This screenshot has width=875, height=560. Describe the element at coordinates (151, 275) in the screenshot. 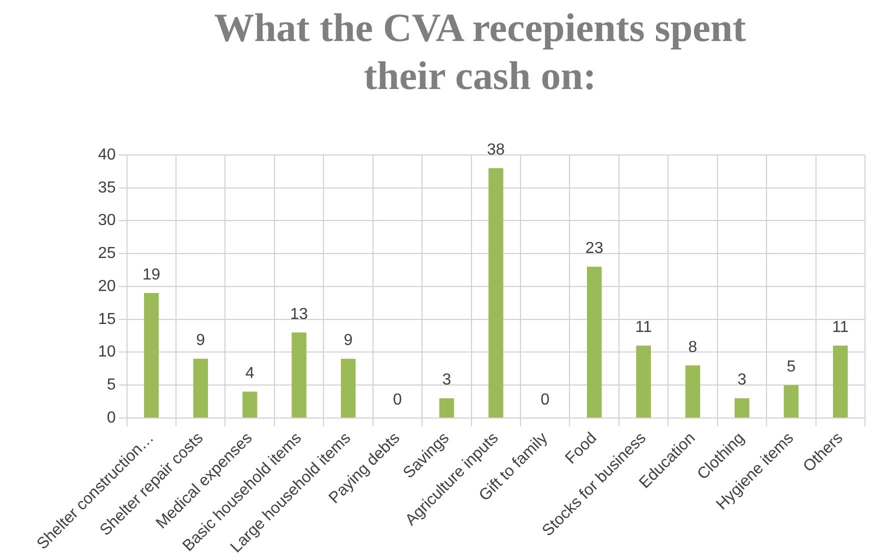

I see `data-label: 19` at that location.